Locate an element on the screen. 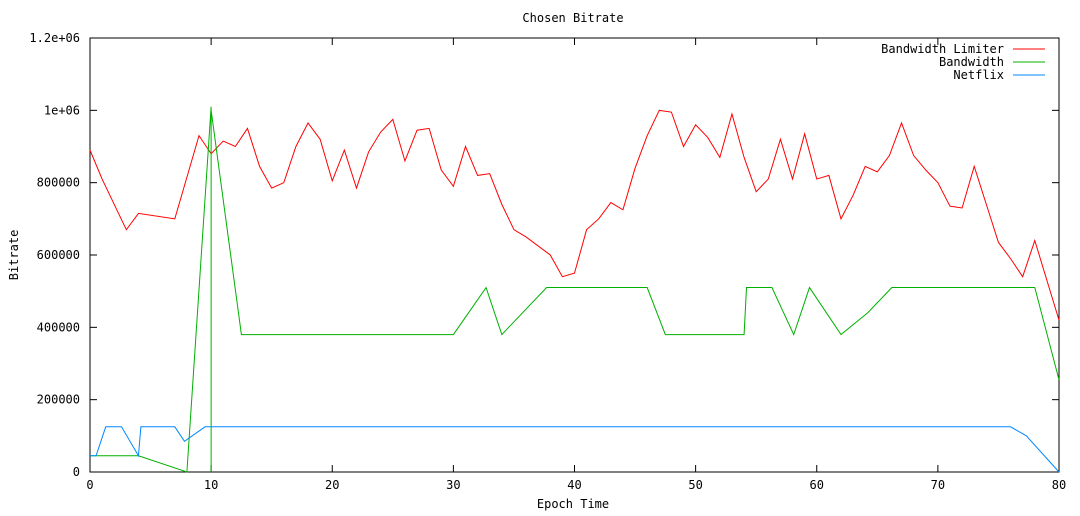  x-tick-label: 50 is located at coordinates (695, 485).